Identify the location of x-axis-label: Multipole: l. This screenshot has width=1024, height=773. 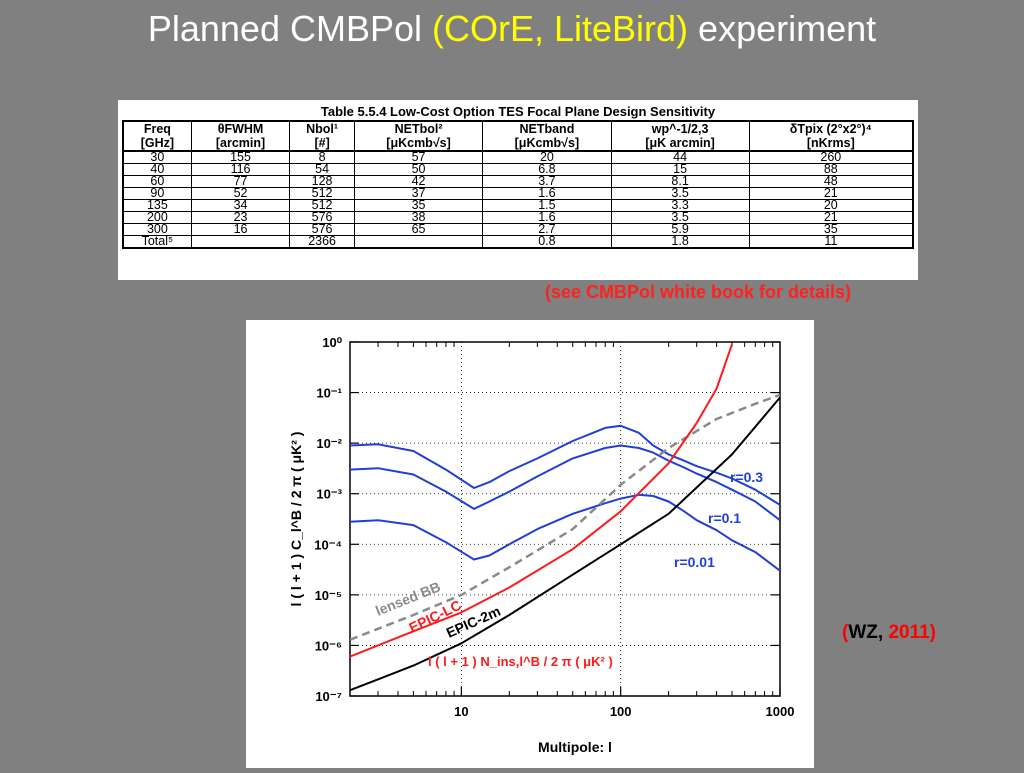
(575, 747).